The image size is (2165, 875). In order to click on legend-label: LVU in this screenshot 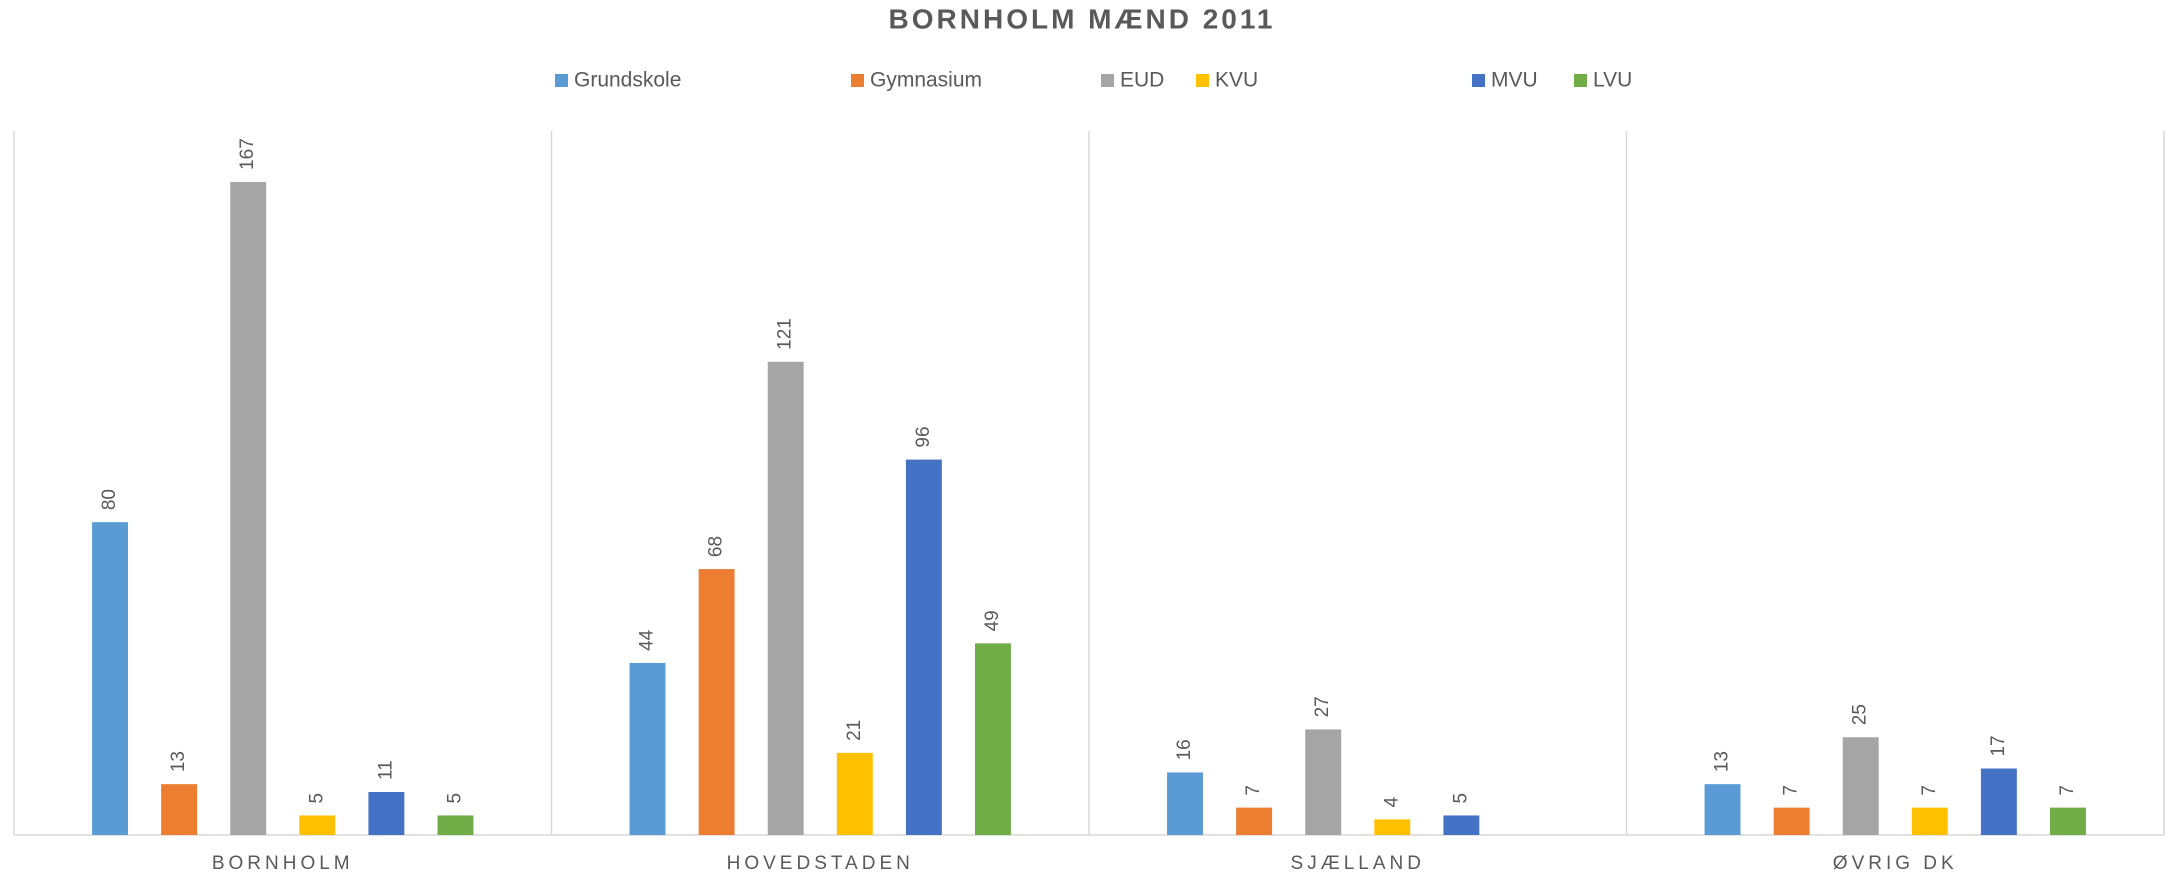, I will do `click(1612, 80)`.